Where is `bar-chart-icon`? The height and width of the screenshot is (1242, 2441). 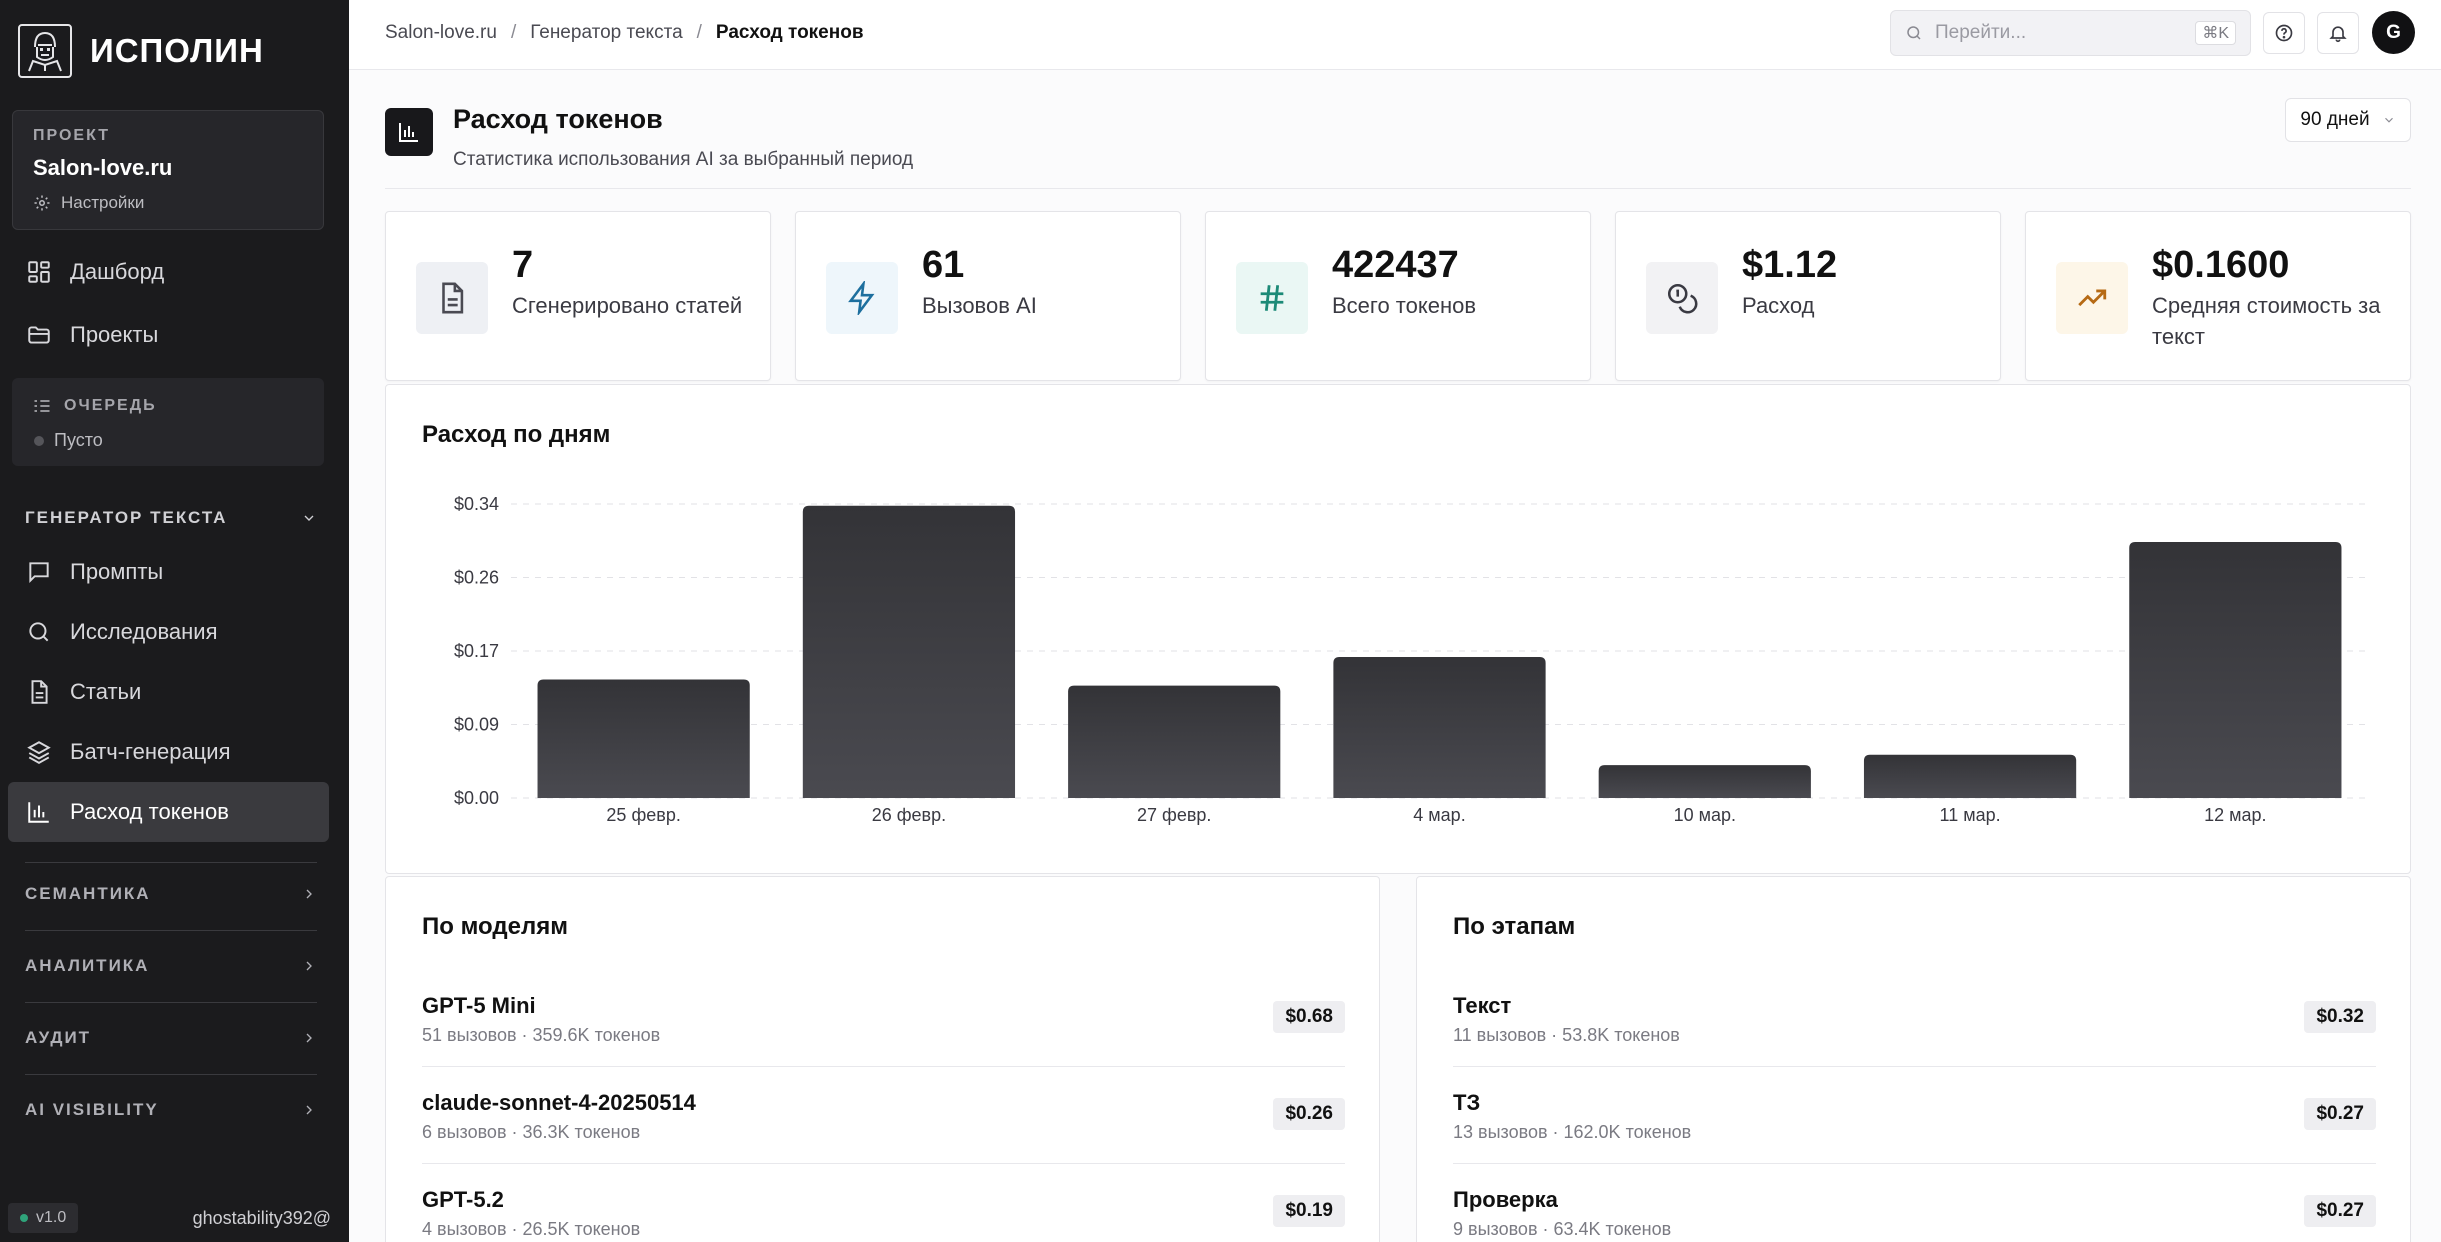
bar-chart-icon is located at coordinates (409, 132).